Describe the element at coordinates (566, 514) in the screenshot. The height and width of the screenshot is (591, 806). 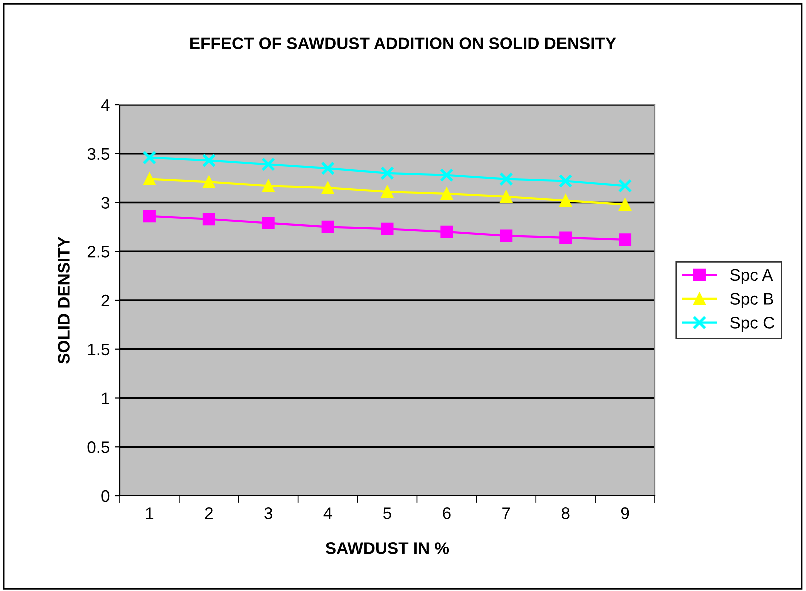
I see `x-tick-label: 8` at that location.